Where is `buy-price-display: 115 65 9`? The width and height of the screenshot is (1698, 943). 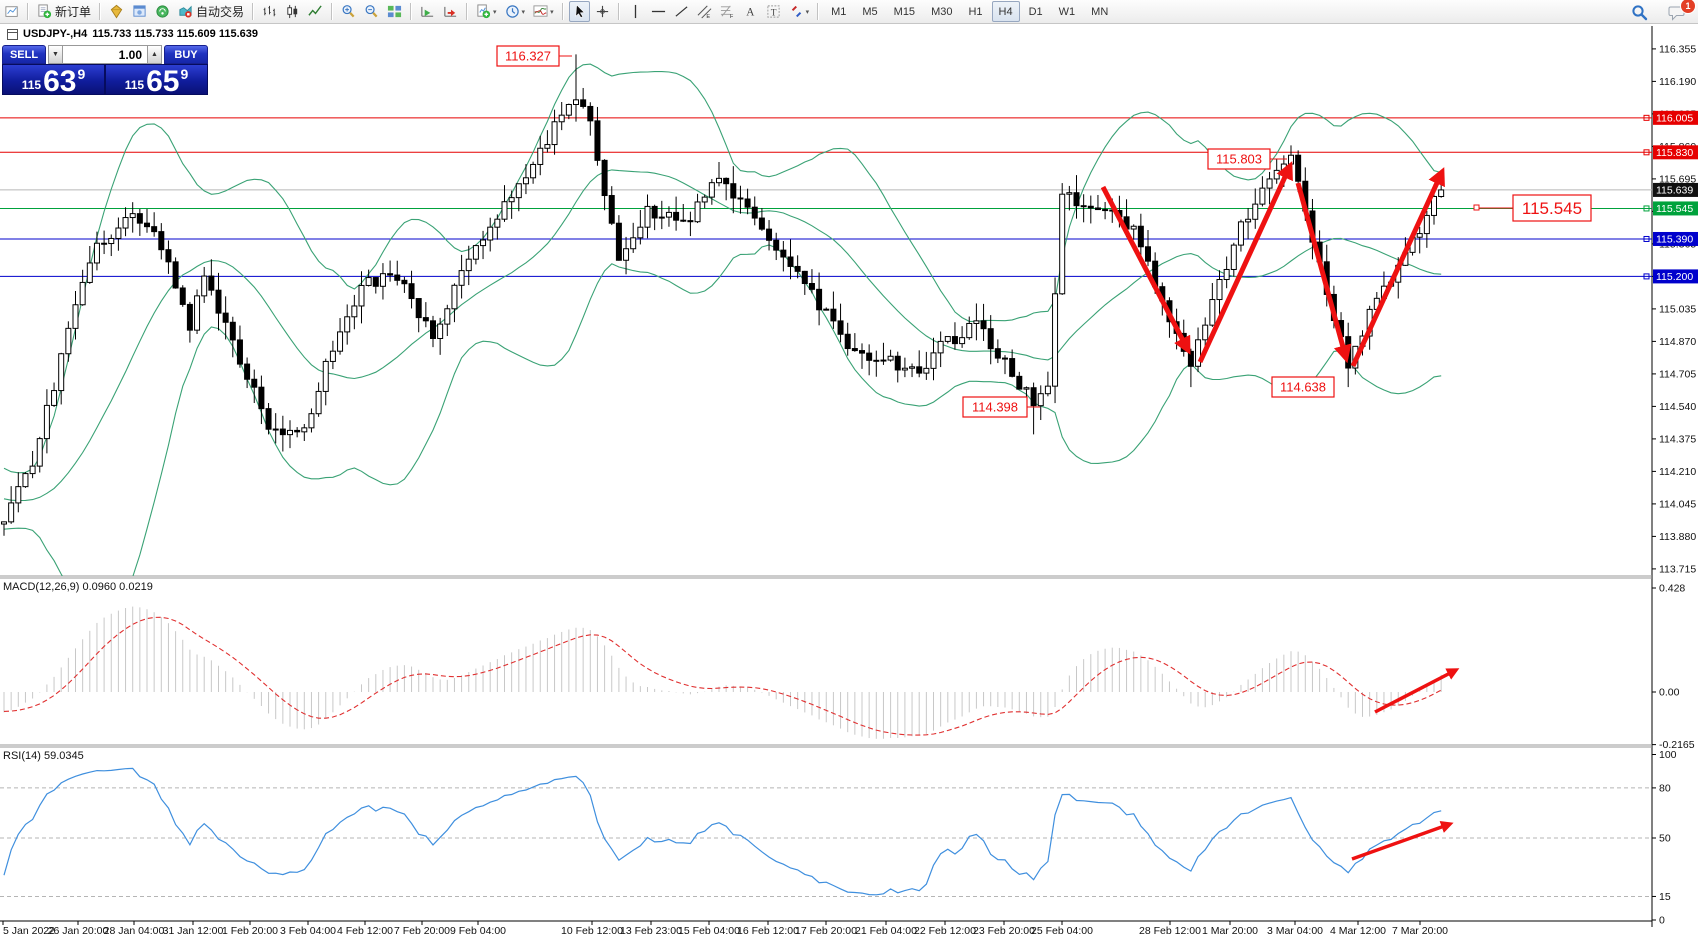 buy-price-display: 115 65 9 is located at coordinates (156, 79).